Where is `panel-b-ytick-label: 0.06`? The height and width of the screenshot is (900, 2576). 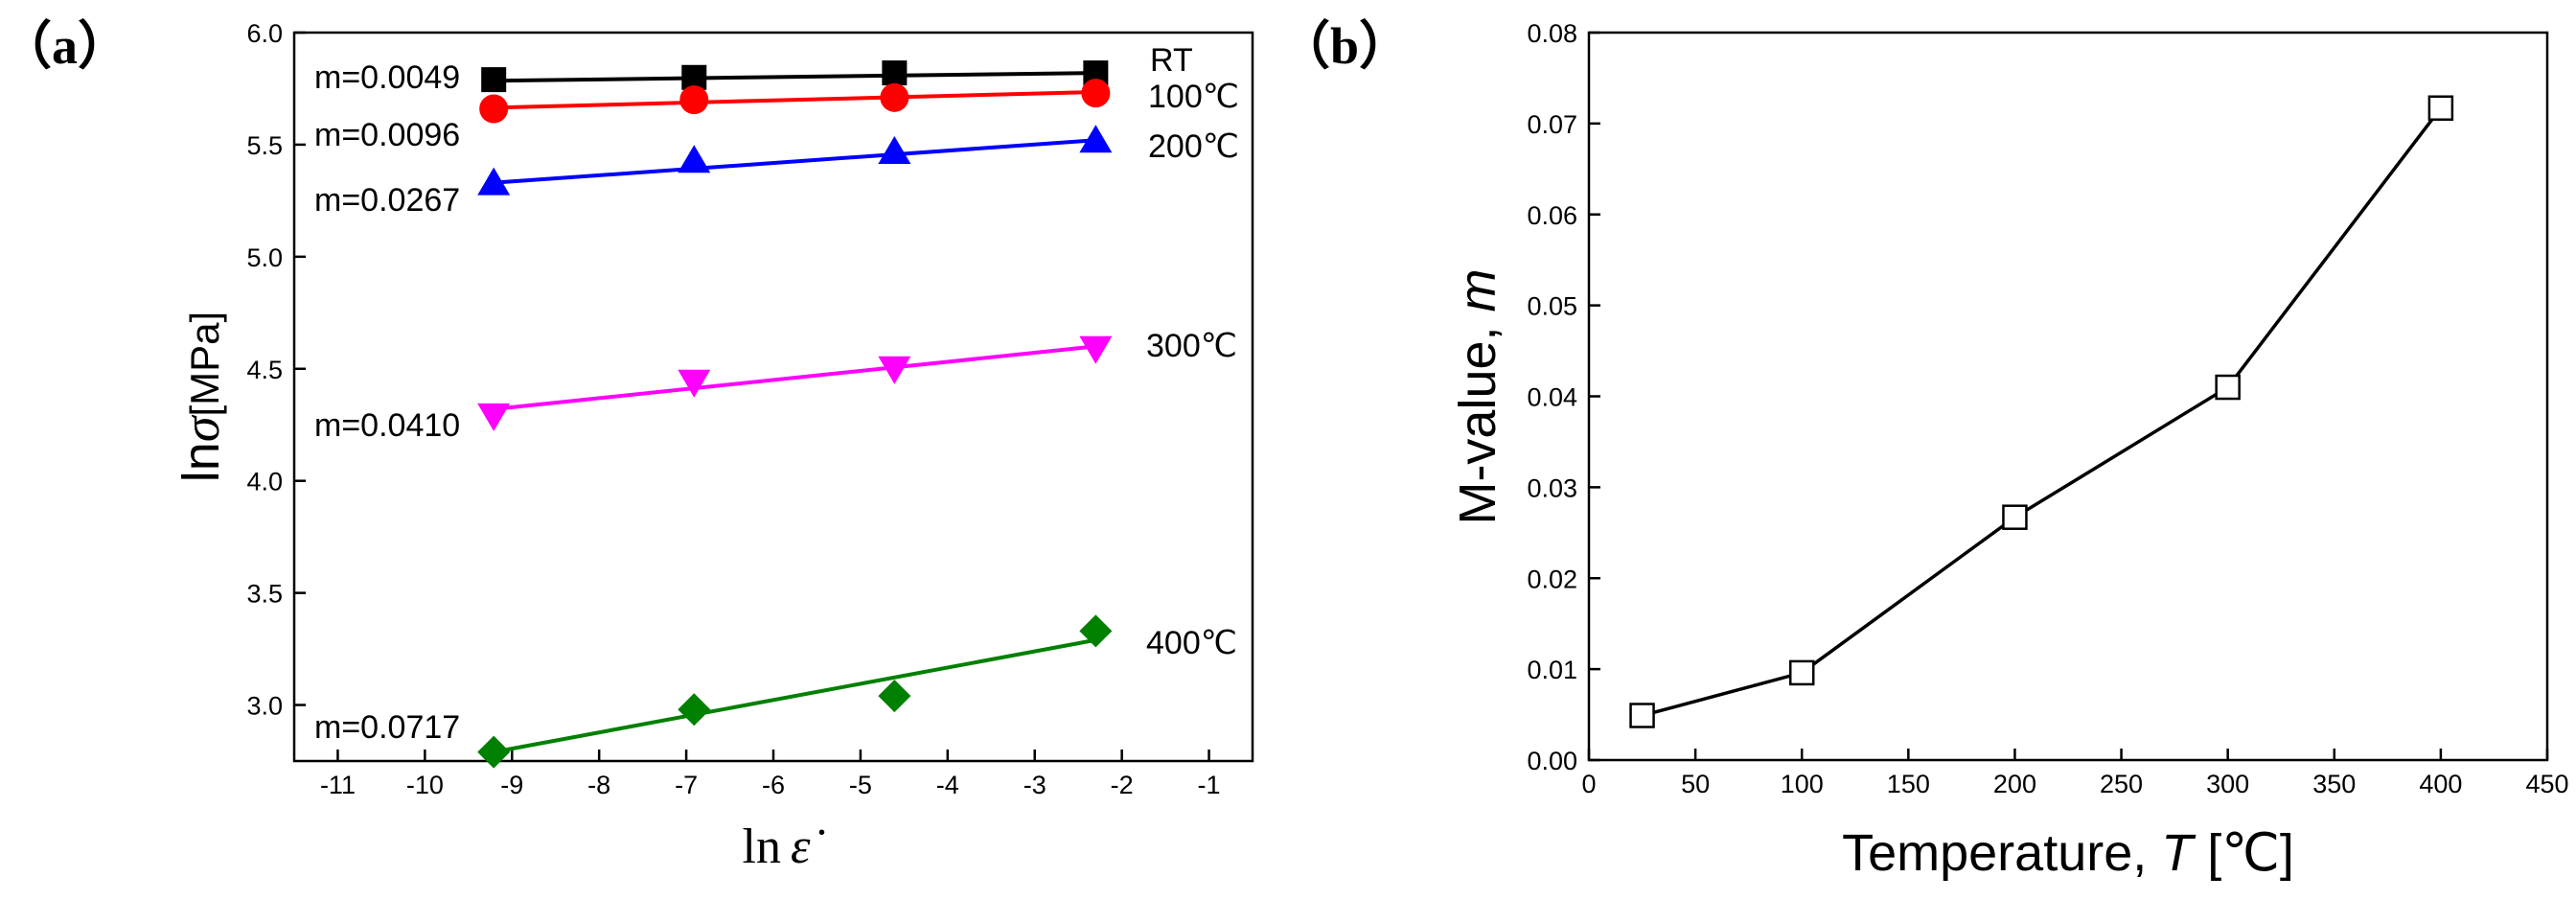 panel-b-ytick-label: 0.06 is located at coordinates (1552, 215).